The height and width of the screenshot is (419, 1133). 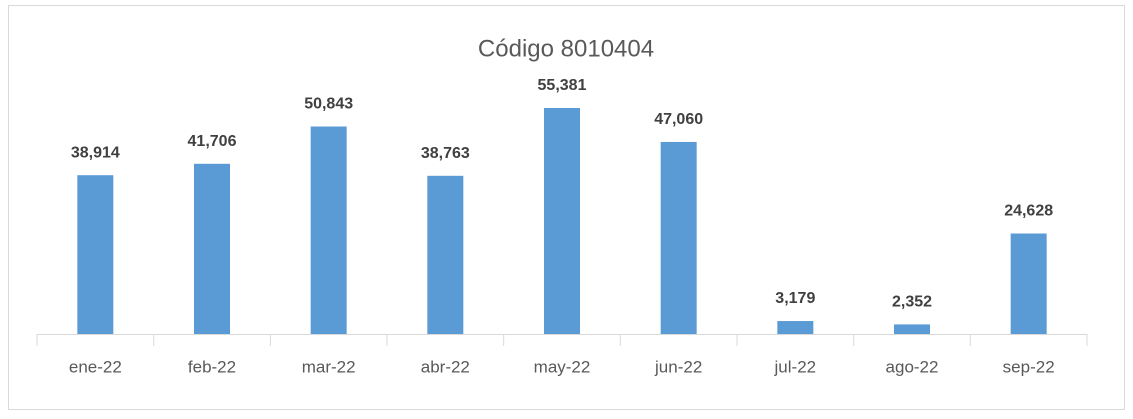 What do you see at coordinates (912, 366) in the screenshot?
I see `x-tick-label: ago-22` at bounding box center [912, 366].